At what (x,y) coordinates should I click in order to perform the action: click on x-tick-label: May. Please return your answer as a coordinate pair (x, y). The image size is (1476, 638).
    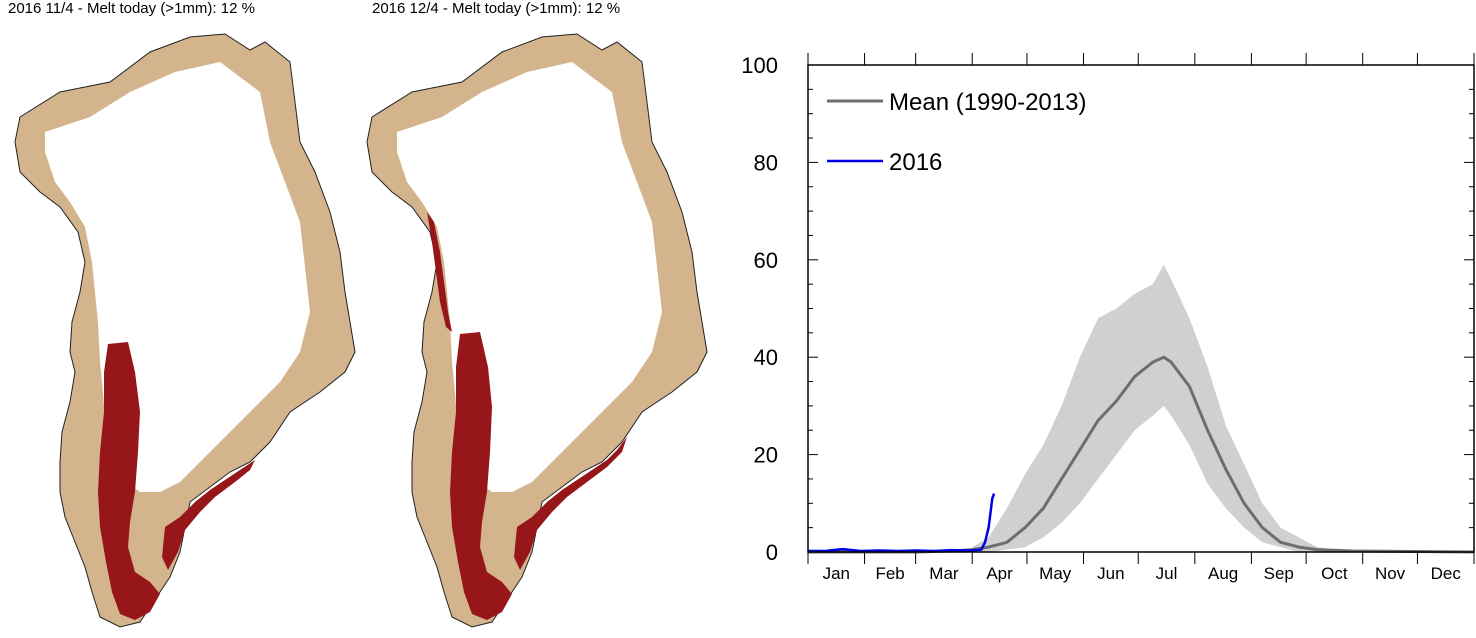
    Looking at the image, I should click on (1055, 573).